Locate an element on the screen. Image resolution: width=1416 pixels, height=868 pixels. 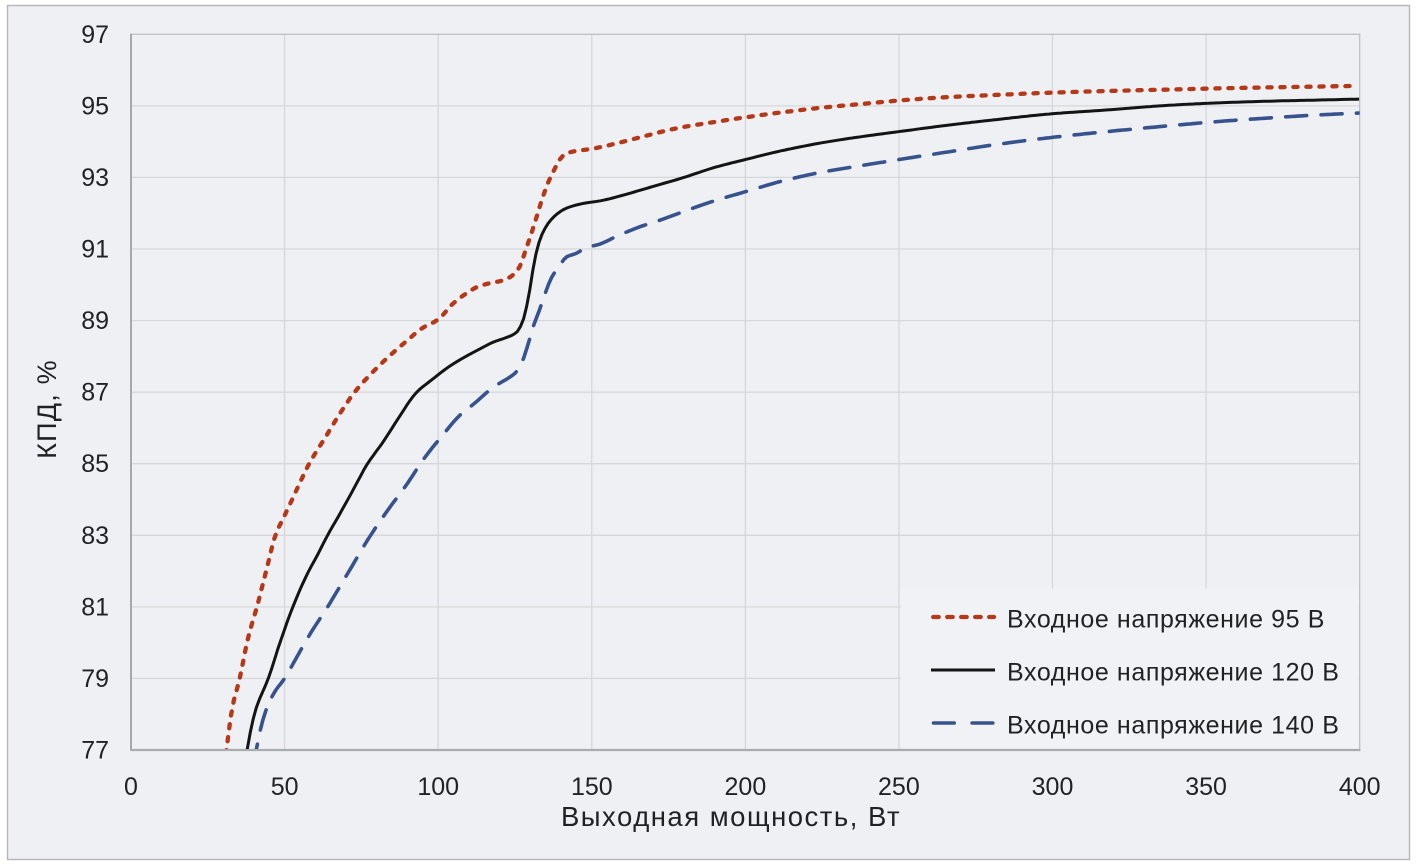
svg-text: 79 is located at coordinates (95, 679).